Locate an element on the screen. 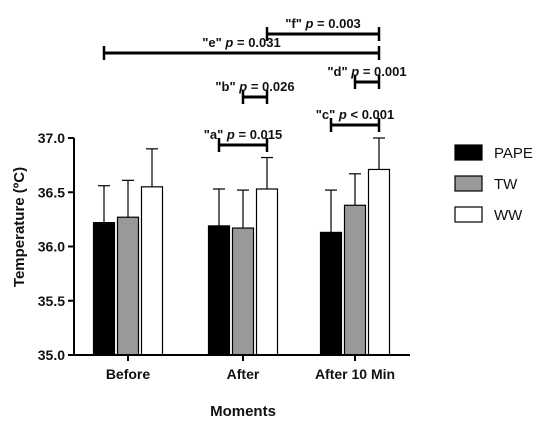 This screenshot has width=550, height=430. legend-label-ww: WW is located at coordinates (508, 215).